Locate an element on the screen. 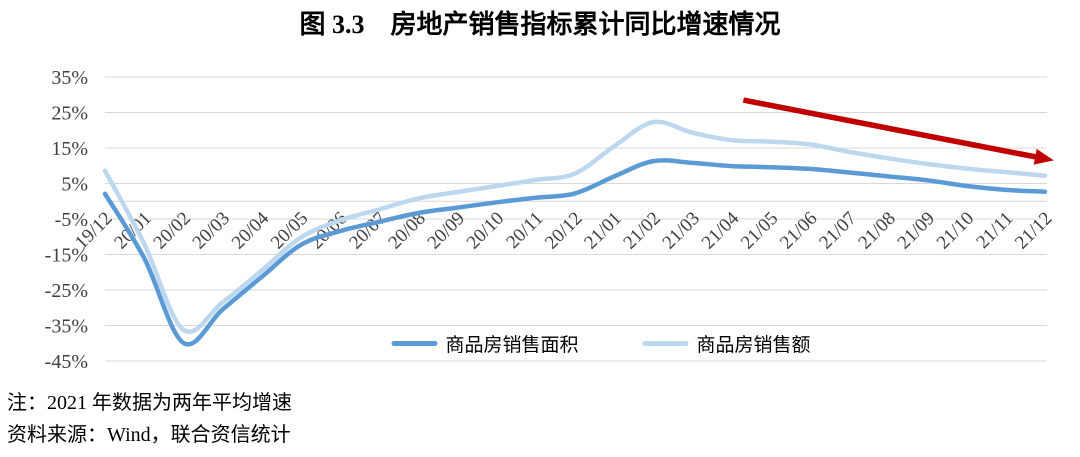  x-axis-tick-label: 21/08 is located at coordinates (876, 230).